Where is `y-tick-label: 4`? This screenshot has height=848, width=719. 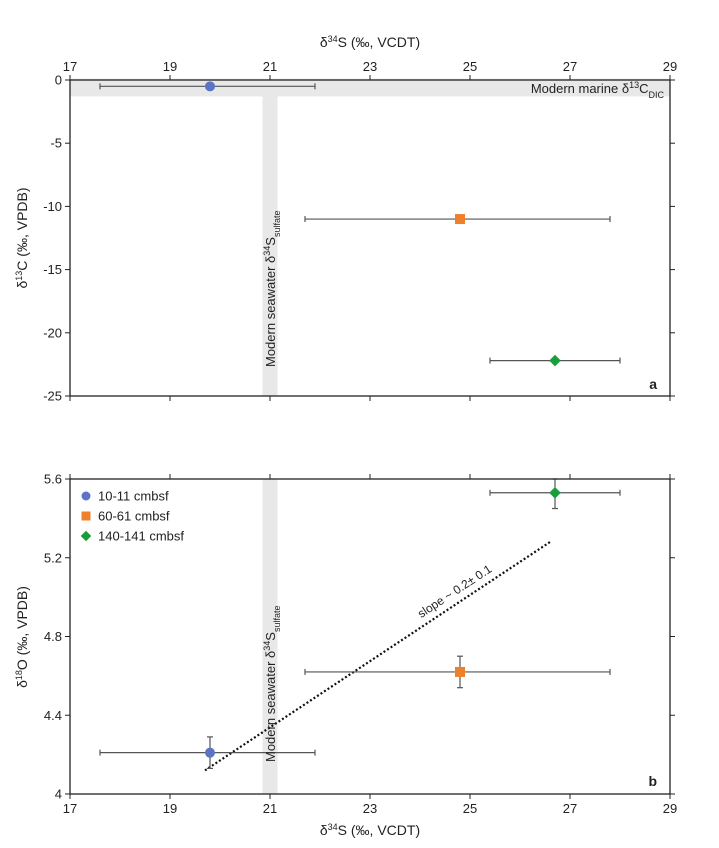
y-tick-label: 4 is located at coordinates (58, 794).